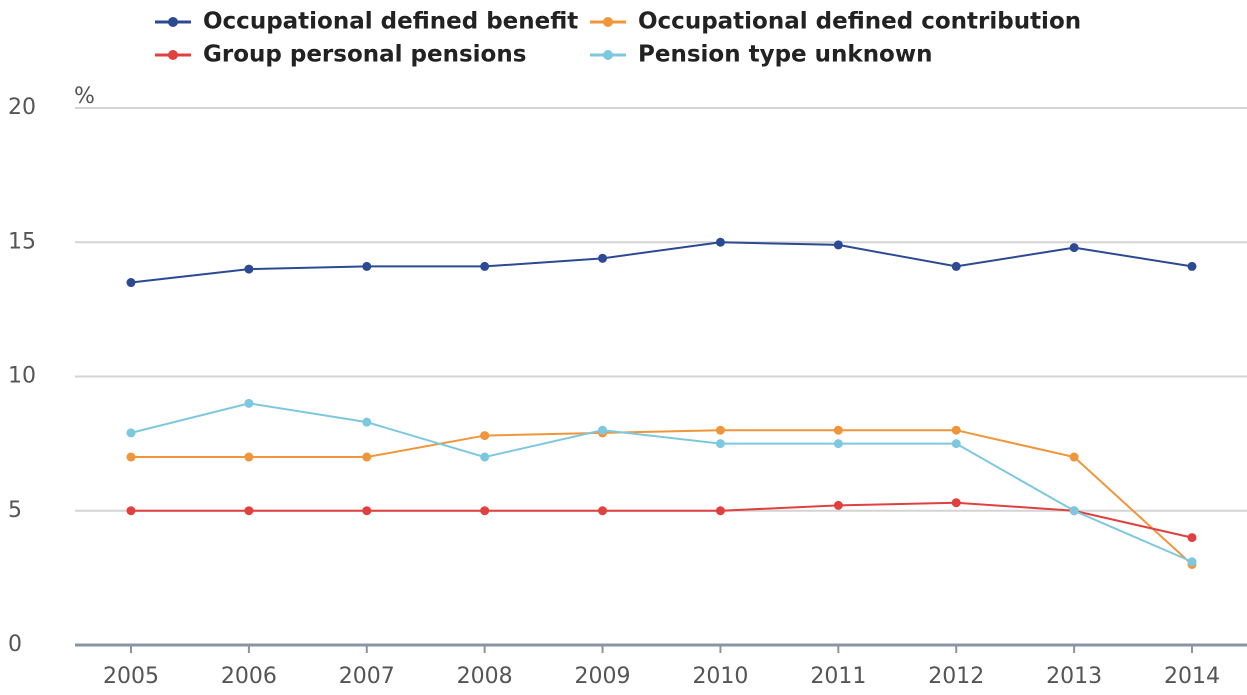 The width and height of the screenshot is (1247, 695). What do you see at coordinates (1074, 676) in the screenshot?
I see `x-tick-label: 2013` at bounding box center [1074, 676].